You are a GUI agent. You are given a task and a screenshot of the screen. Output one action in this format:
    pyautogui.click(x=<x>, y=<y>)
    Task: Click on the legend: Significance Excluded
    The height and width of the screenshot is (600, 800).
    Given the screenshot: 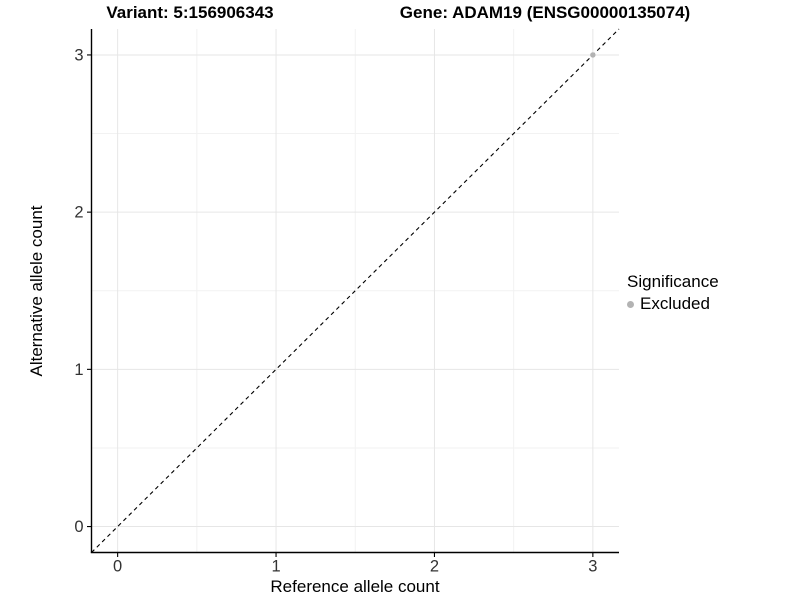 What is the action you would take?
    pyautogui.click(x=673, y=293)
    